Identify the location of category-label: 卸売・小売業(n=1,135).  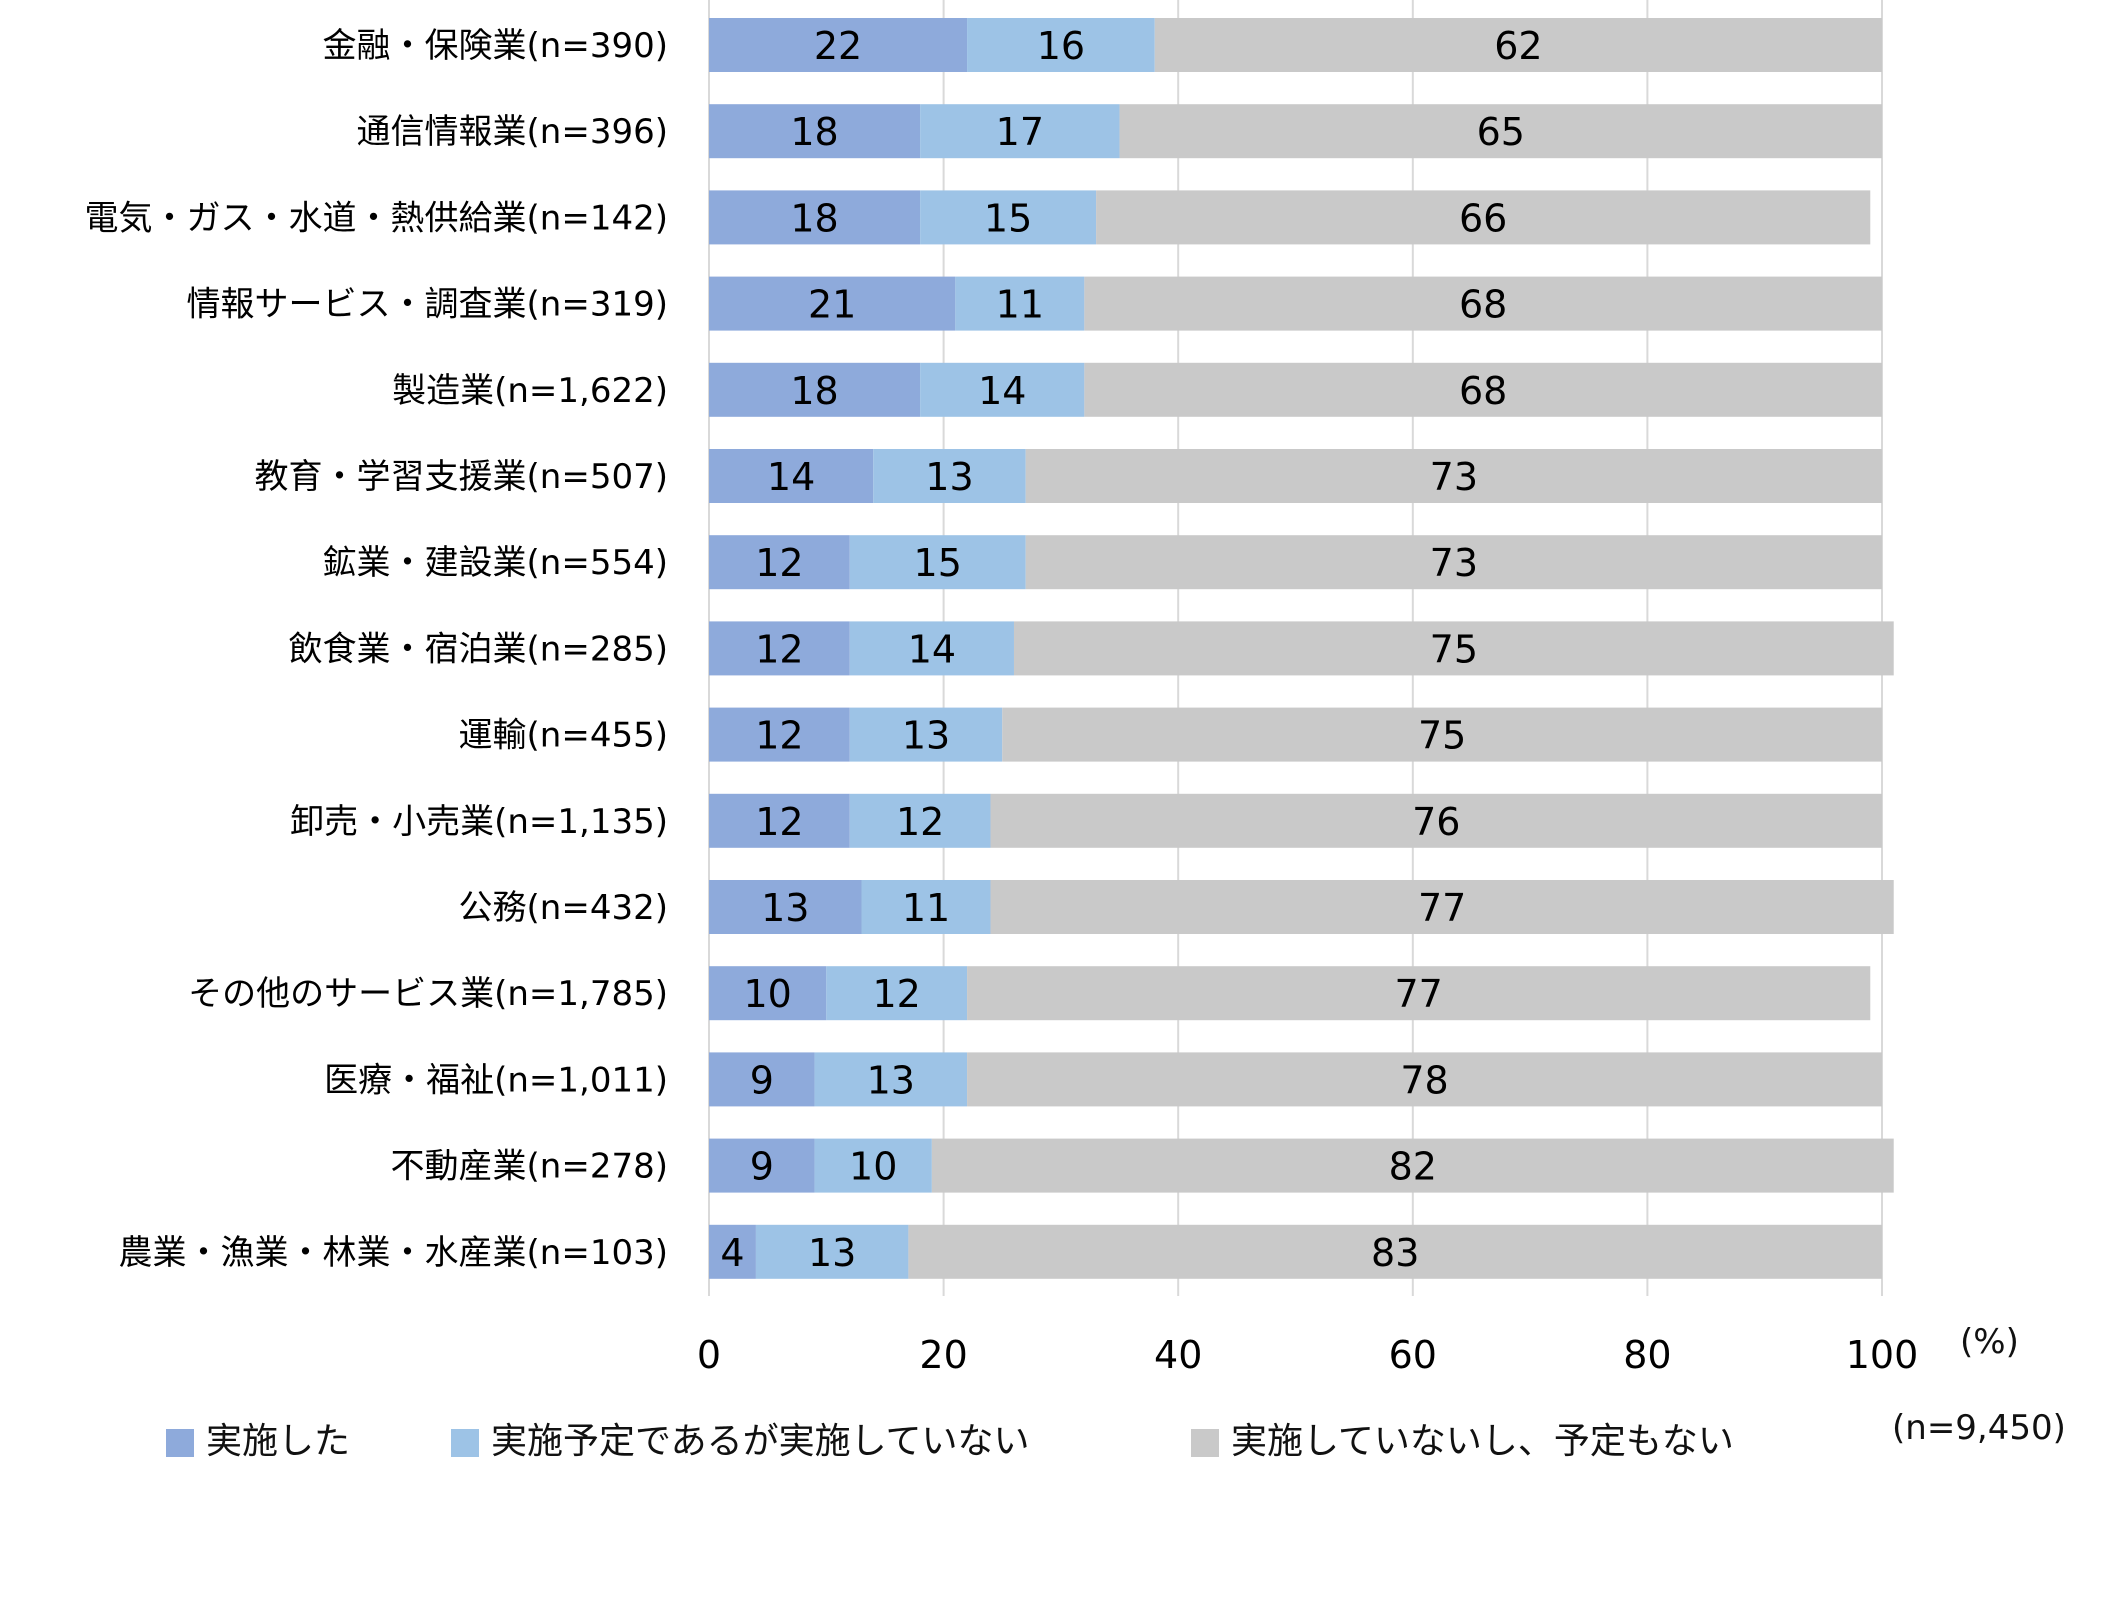
(479, 822).